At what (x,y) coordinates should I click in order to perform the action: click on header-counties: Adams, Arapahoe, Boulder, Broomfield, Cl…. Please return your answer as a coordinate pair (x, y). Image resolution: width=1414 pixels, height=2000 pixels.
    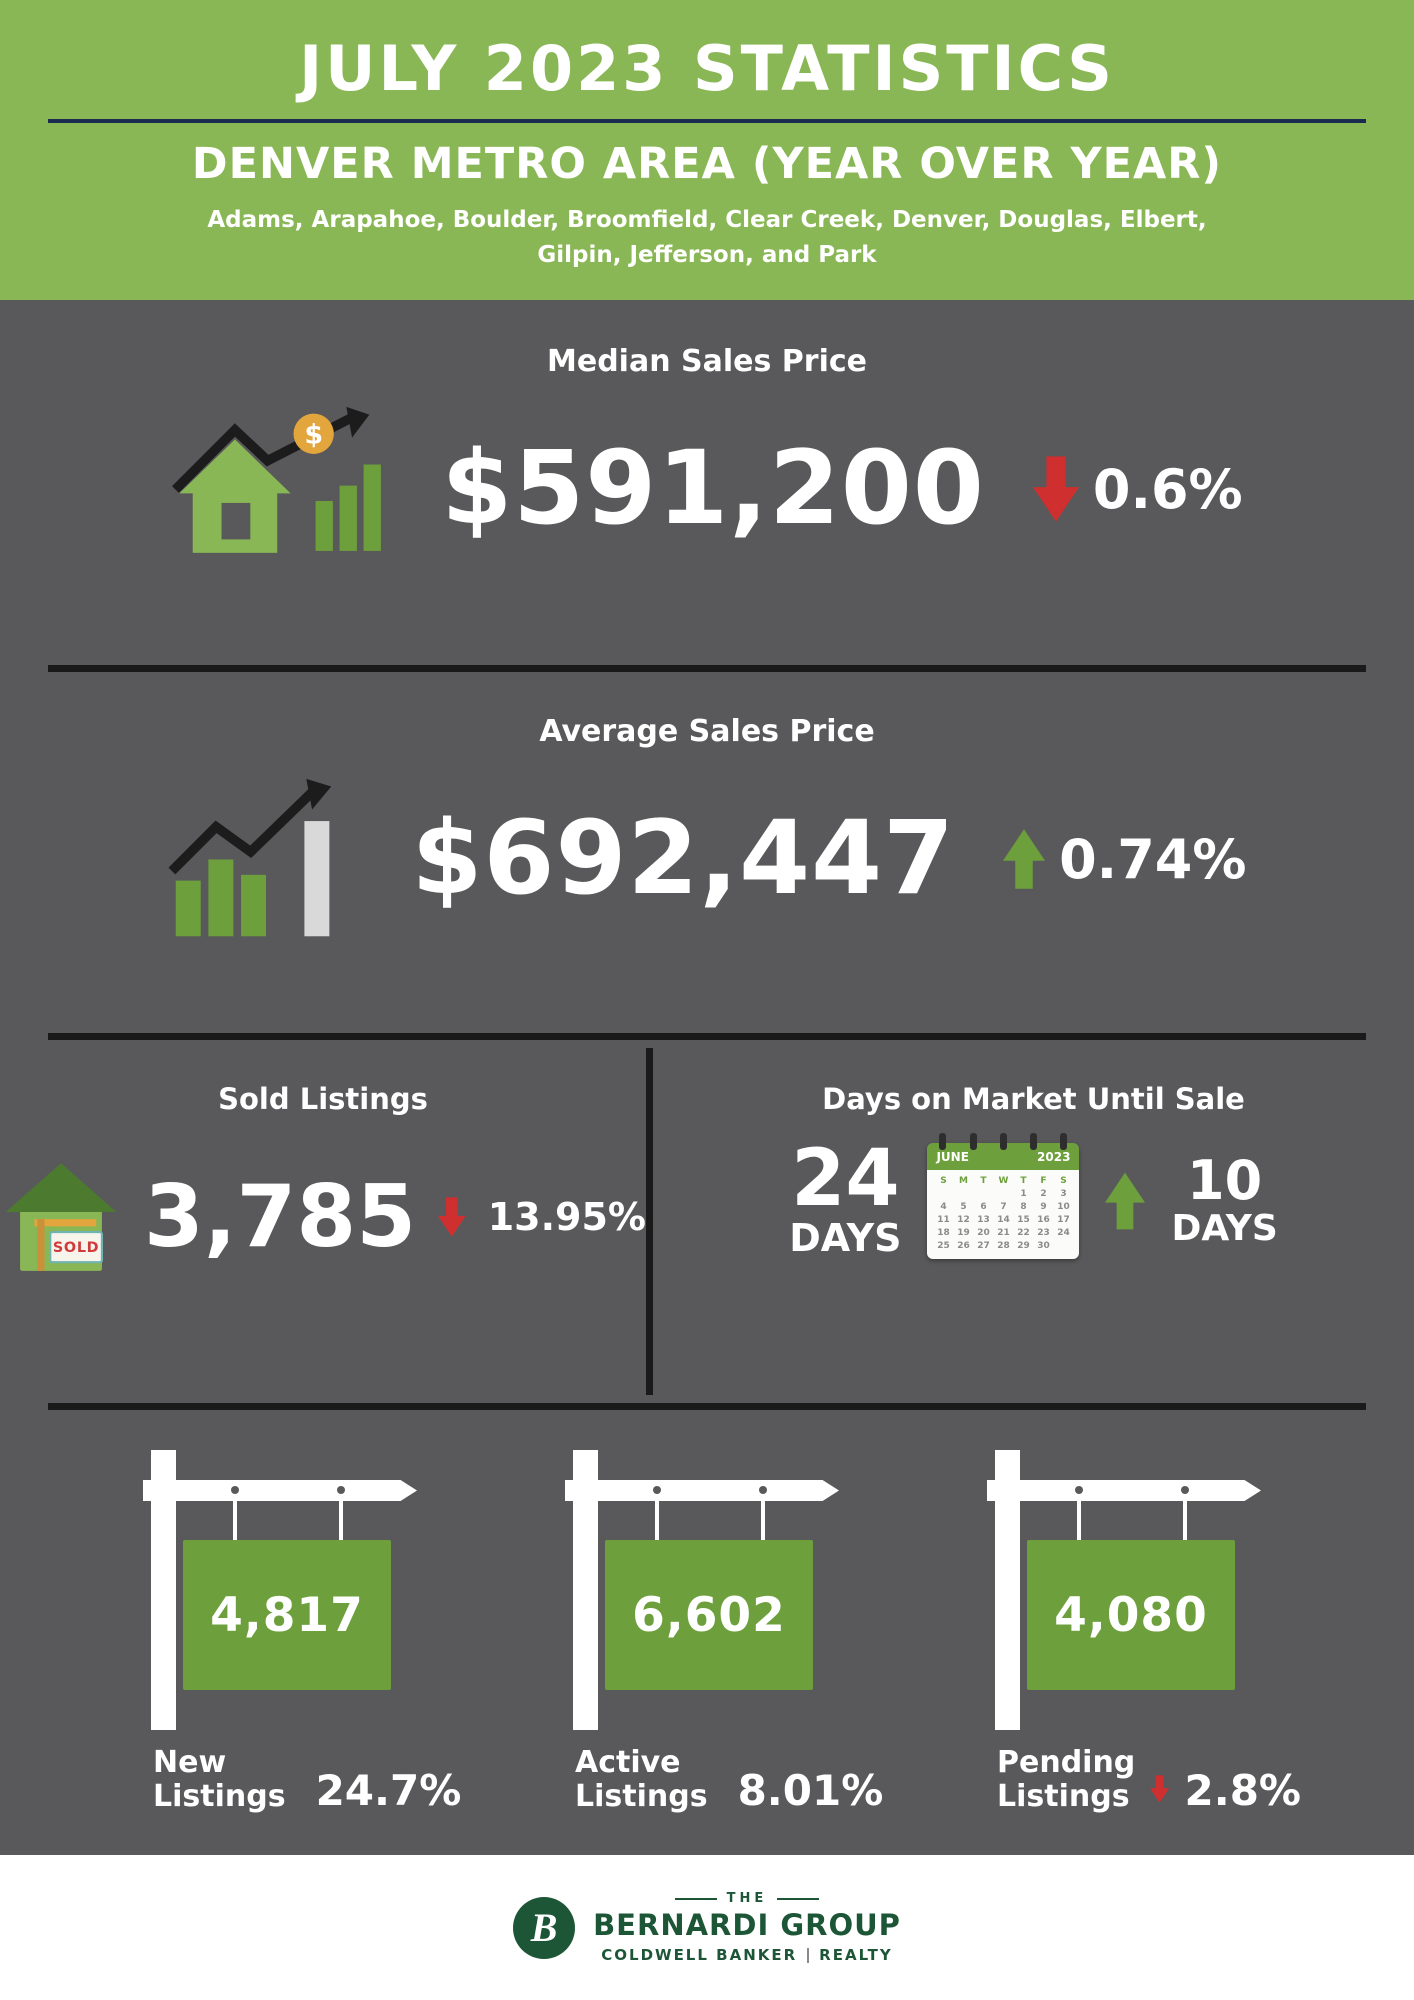
    Looking at the image, I should click on (707, 237).